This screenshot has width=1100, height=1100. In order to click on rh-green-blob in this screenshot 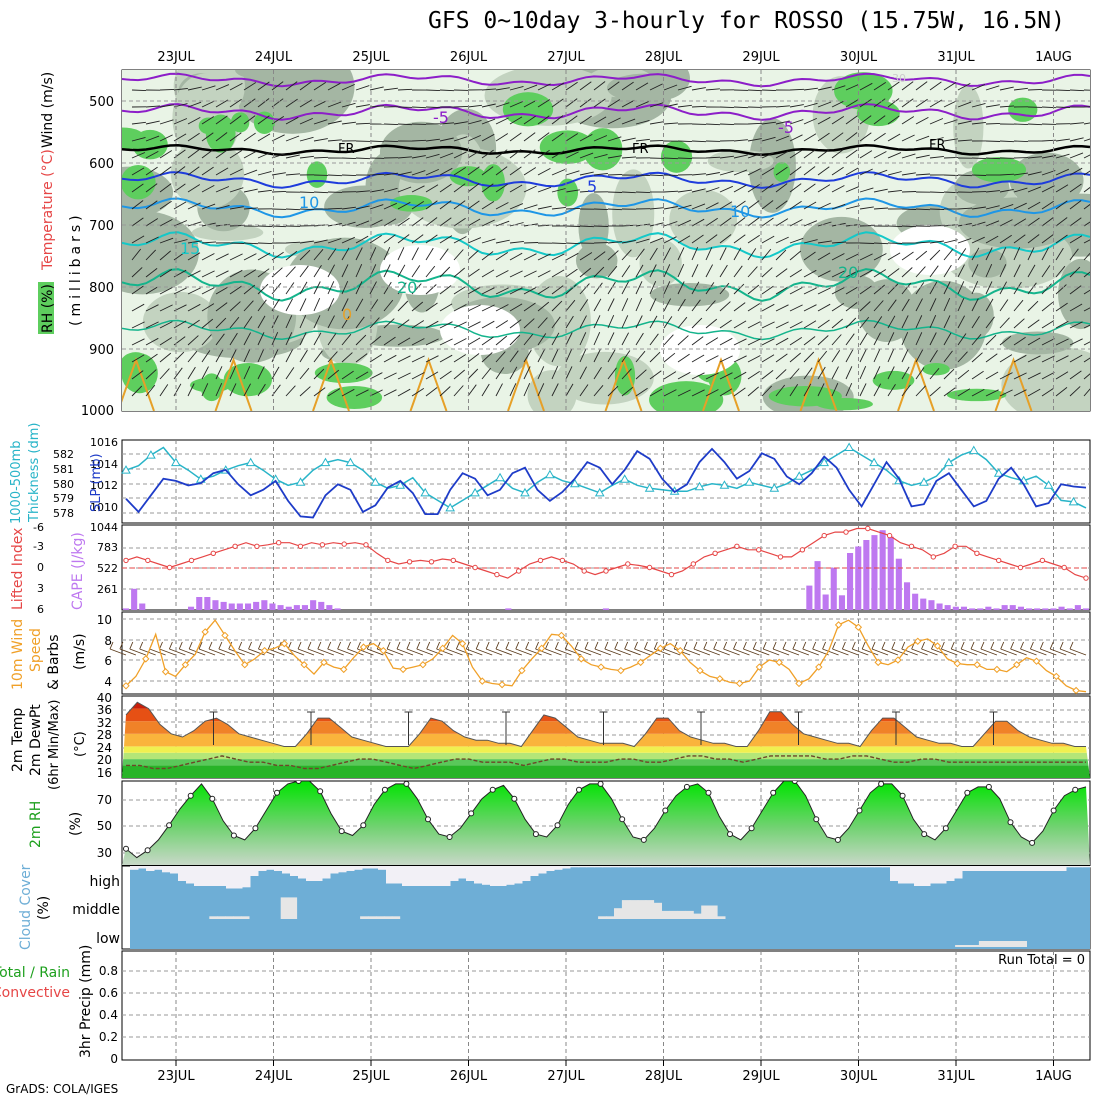, I will do `click(863, 91)`.